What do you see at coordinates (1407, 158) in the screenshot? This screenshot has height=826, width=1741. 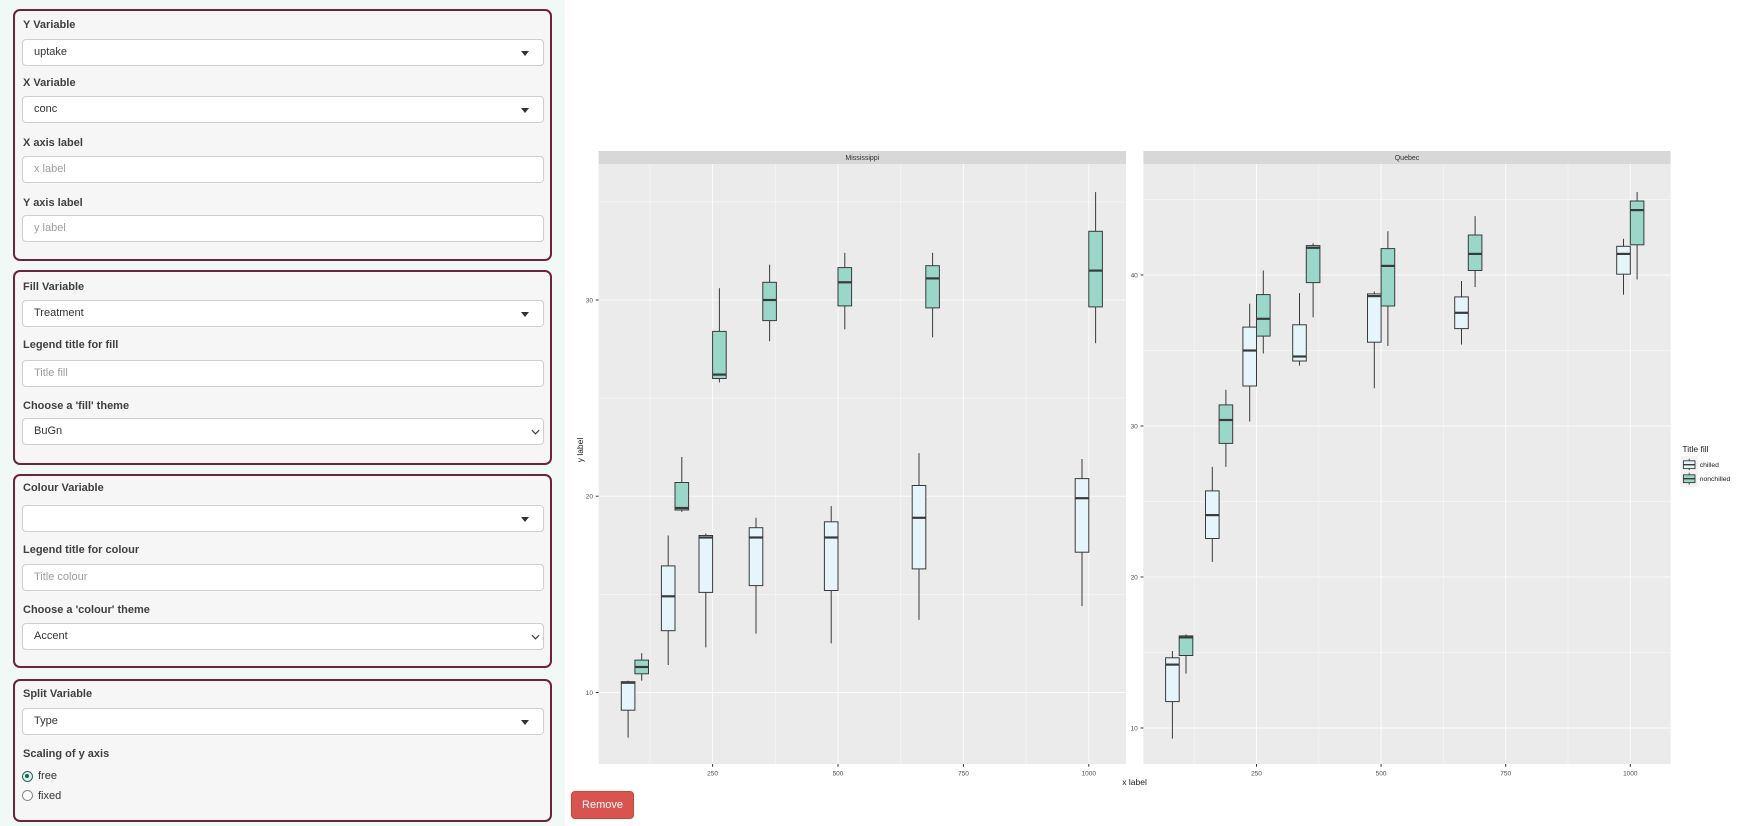 I see `svg-text: Quebec` at bounding box center [1407, 158].